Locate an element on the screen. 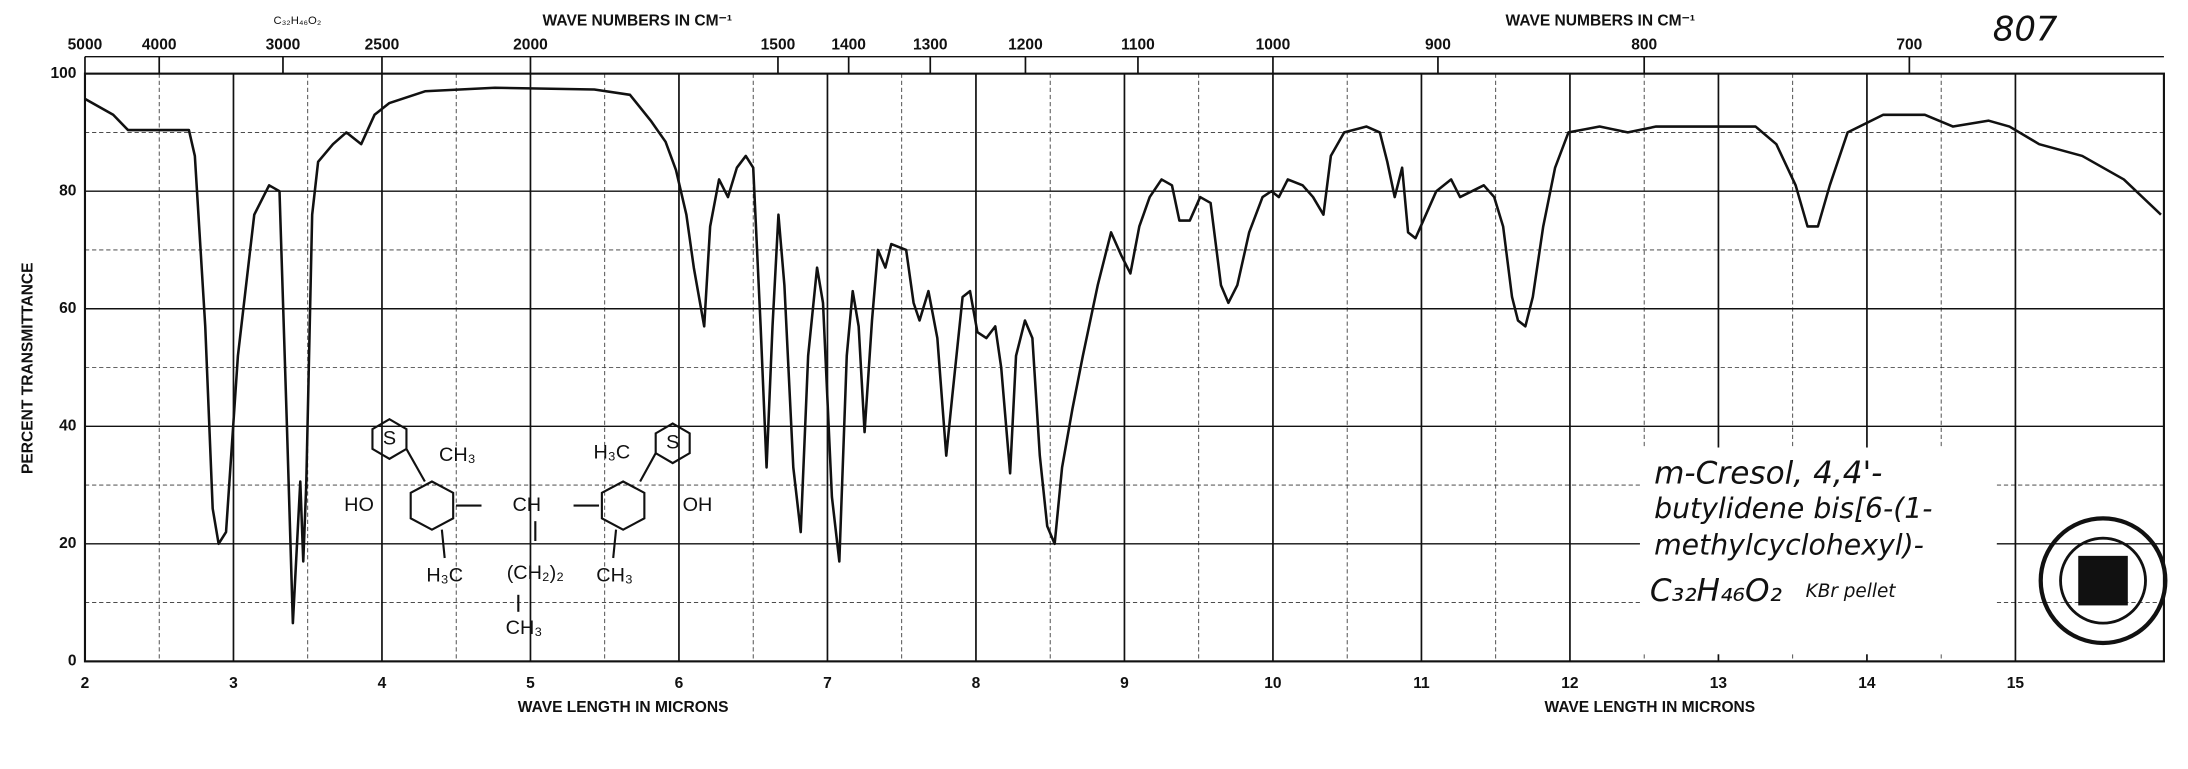 This screenshot has height=769, width=2188. x-tick-label: 6 is located at coordinates (679, 683).